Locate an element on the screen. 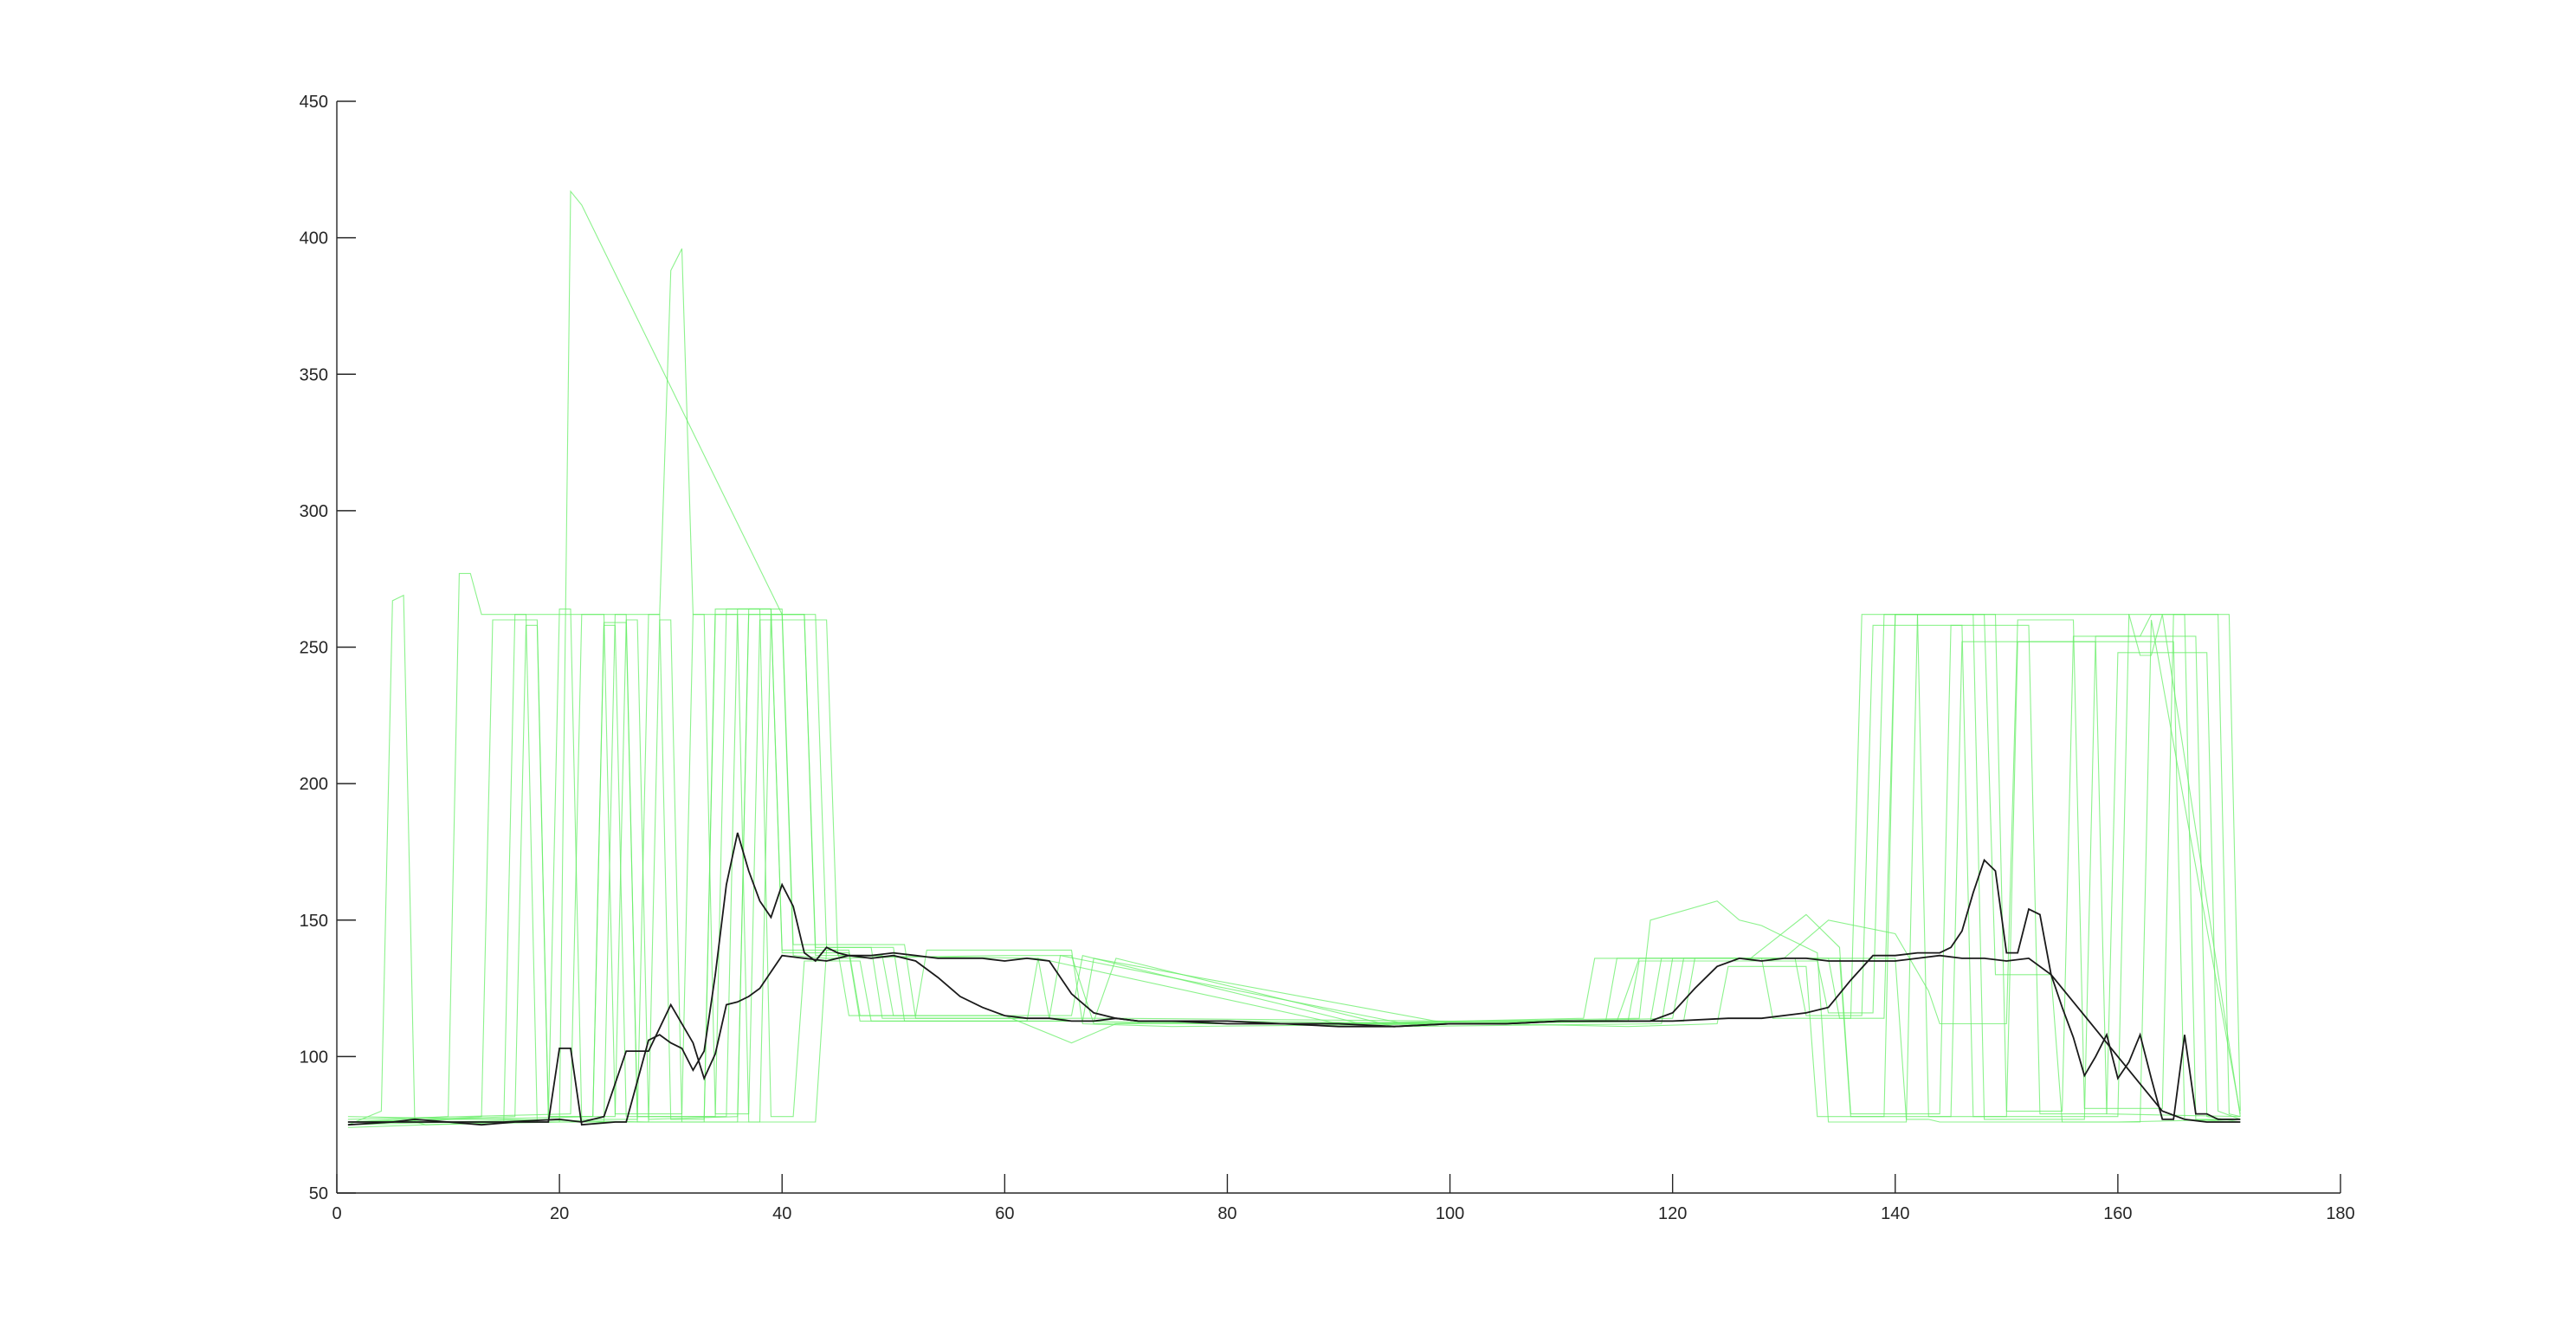 The height and width of the screenshot is (1335, 2576). y-tick-label: 400 is located at coordinates (314, 239).